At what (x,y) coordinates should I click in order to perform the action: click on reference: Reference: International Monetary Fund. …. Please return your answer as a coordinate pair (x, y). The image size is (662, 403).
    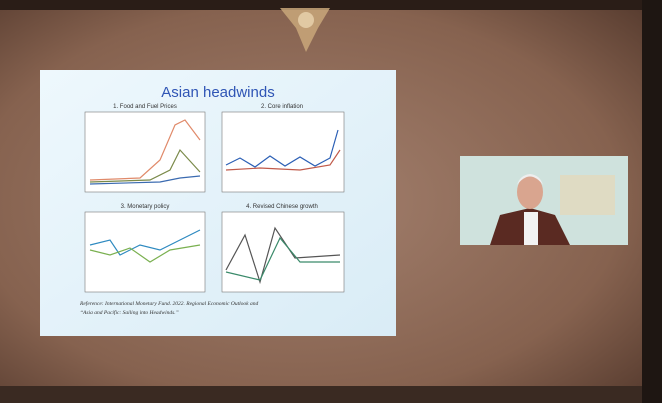
    Looking at the image, I should click on (168, 303).